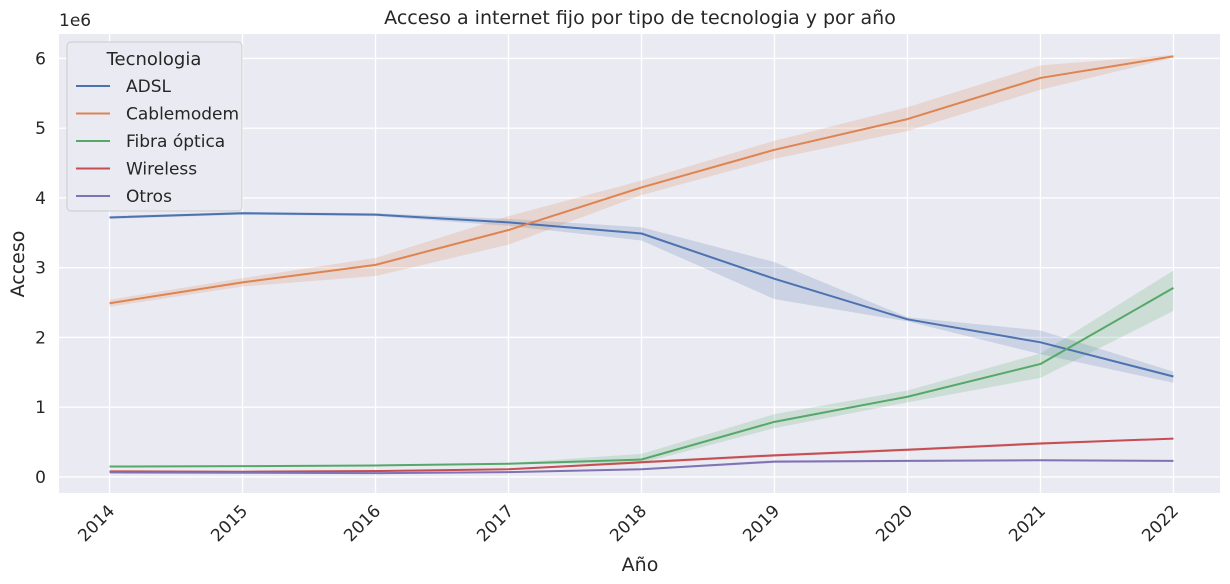 This screenshot has height=584, width=1230. Describe the element at coordinates (362, 523) in the screenshot. I see `x-tick-label: 2016` at that location.